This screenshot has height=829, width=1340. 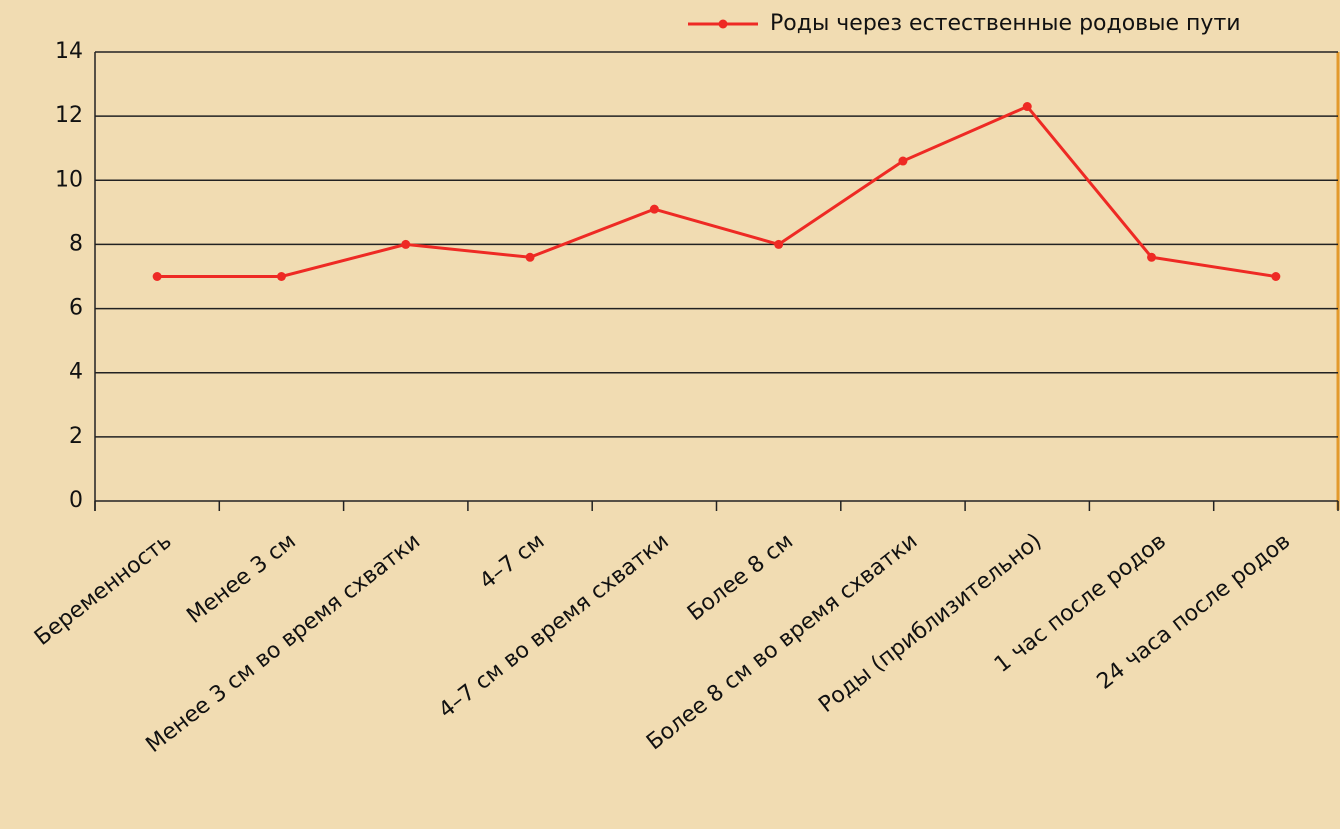 What do you see at coordinates (723, 24) in the screenshot?
I see `legend-marker` at bounding box center [723, 24].